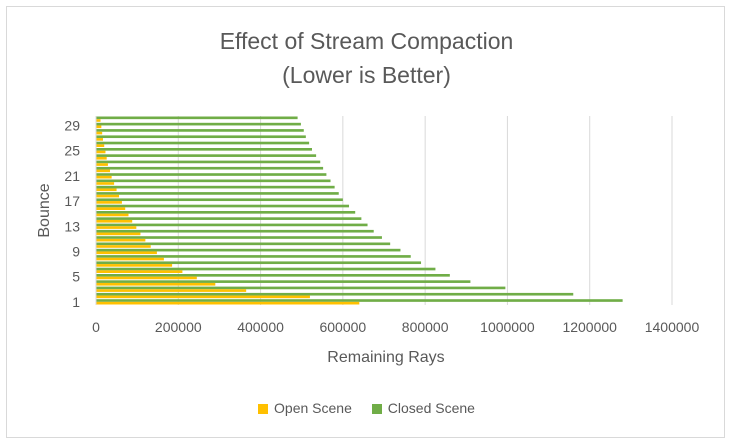 This screenshot has height=446, width=733. Describe the element at coordinates (72, 176) in the screenshot. I see `y-tick-label: 21` at that location.